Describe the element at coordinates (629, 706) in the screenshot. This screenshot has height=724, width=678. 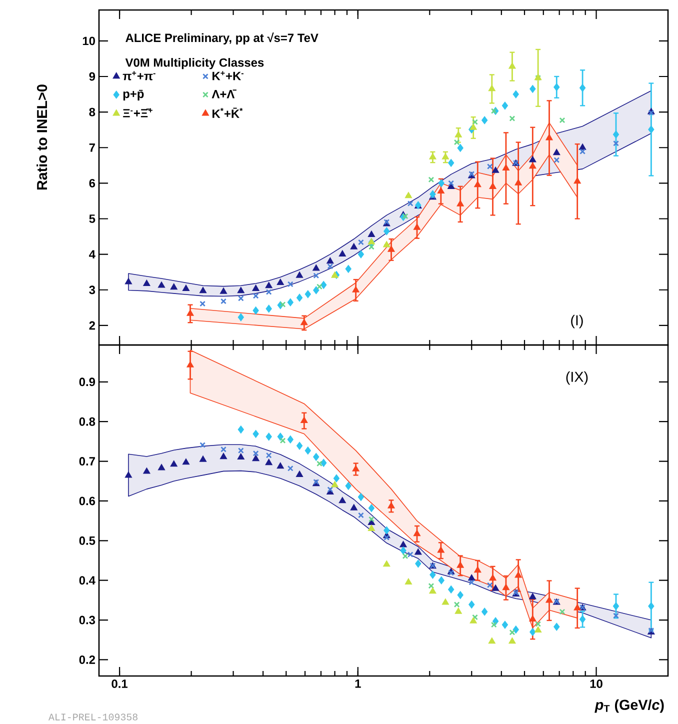
I see `x-axis-title: p$_{T}$ (GeV/c)` at that location.